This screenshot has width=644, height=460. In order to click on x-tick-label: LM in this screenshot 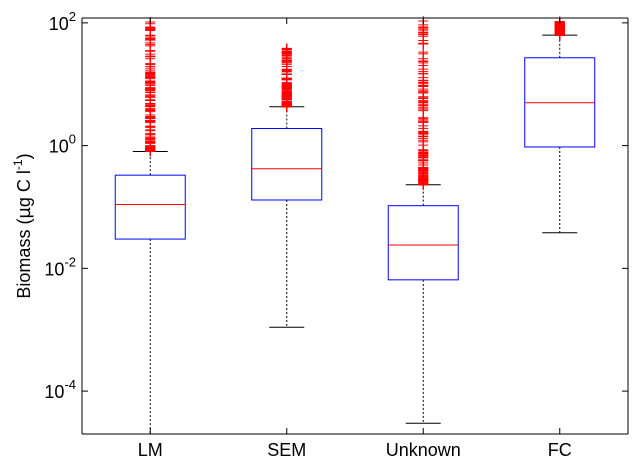, I will do `click(150, 450)`.